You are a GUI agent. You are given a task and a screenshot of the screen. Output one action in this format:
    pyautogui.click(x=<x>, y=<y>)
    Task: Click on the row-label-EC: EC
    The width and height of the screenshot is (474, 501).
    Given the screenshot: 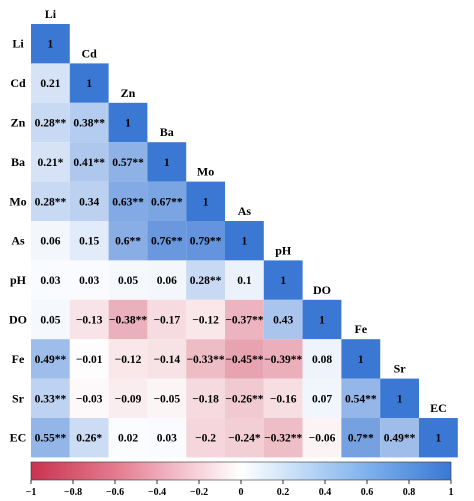 What is the action you would take?
    pyautogui.click(x=18, y=438)
    